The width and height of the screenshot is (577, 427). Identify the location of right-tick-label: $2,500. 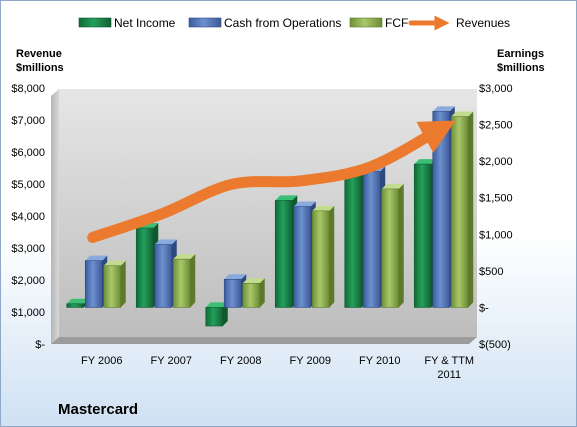
(496, 126).